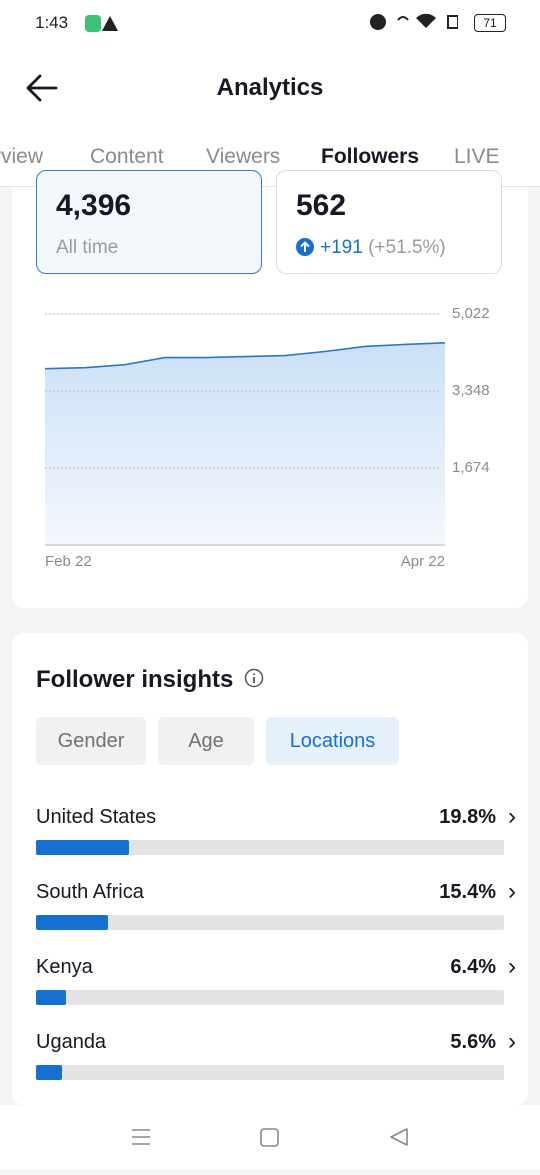 The width and height of the screenshot is (540, 1175). I want to click on location-percent: 5.6% ›, so click(483, 1041).